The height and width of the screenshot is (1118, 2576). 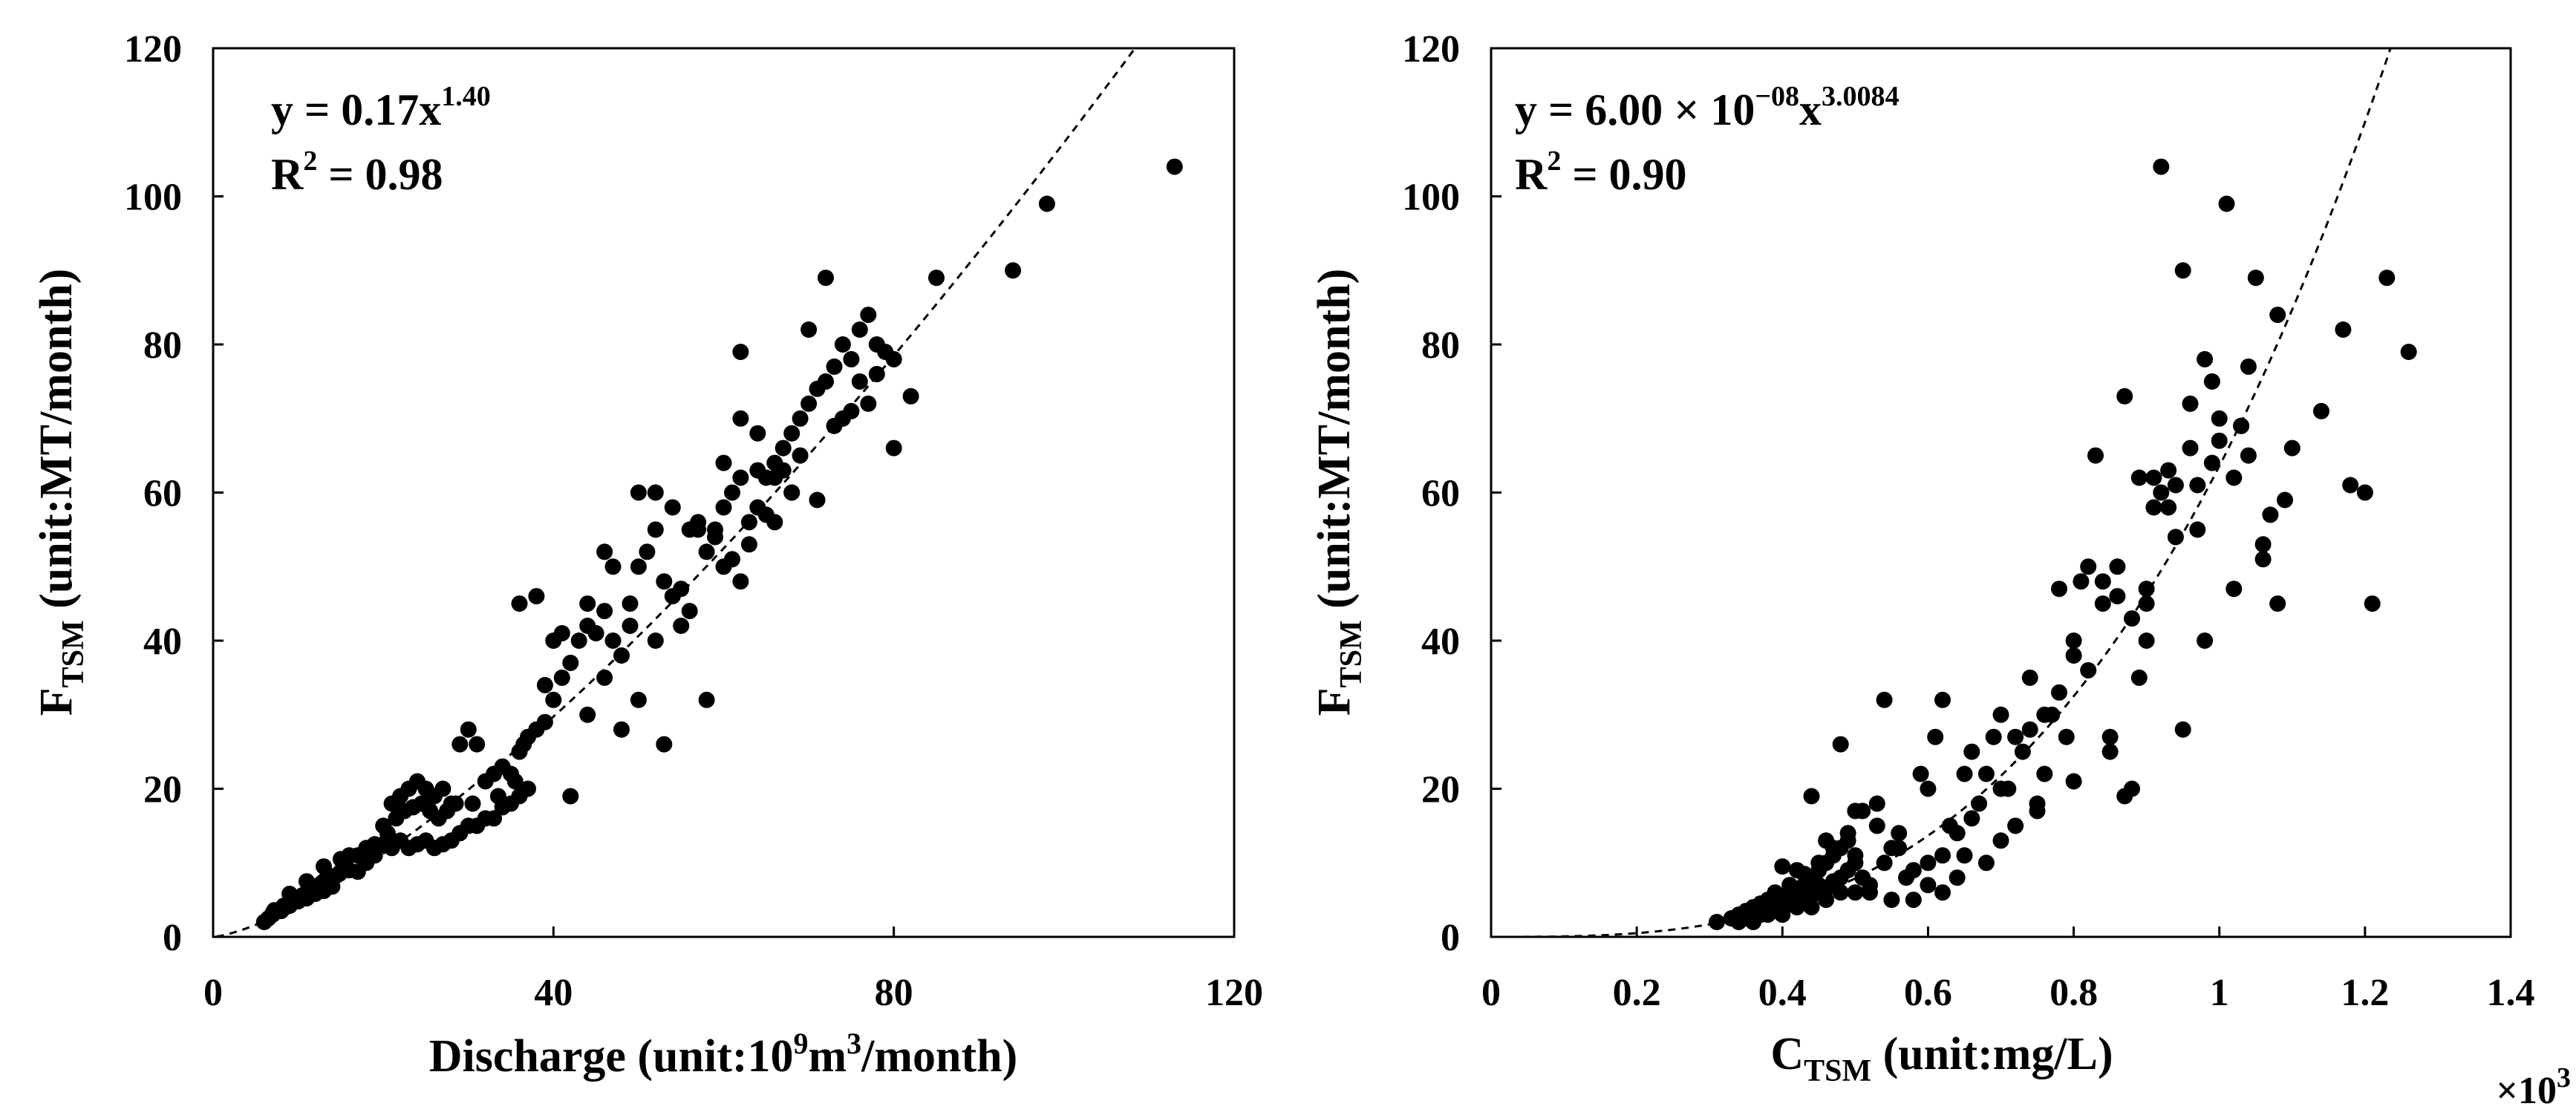 What do you see at coordinates (553, 993) in the screenshot?
I see `x-tick-label: 40` at bounding box center [553, 993].